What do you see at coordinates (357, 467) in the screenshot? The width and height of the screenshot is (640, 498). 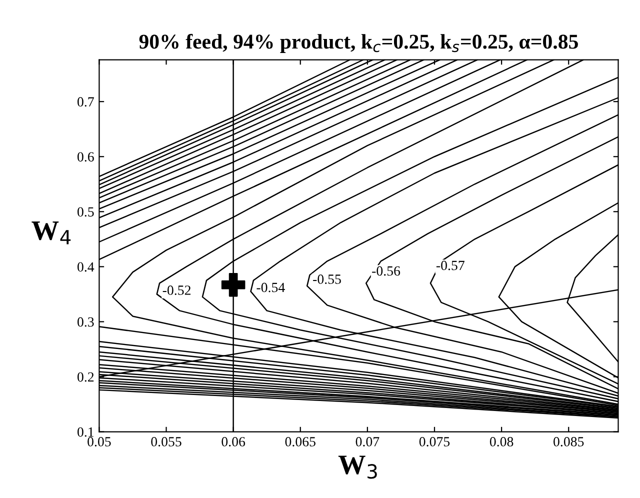 I see `x-axis-title: W$_{3}$` at bounding box center [357, 467].